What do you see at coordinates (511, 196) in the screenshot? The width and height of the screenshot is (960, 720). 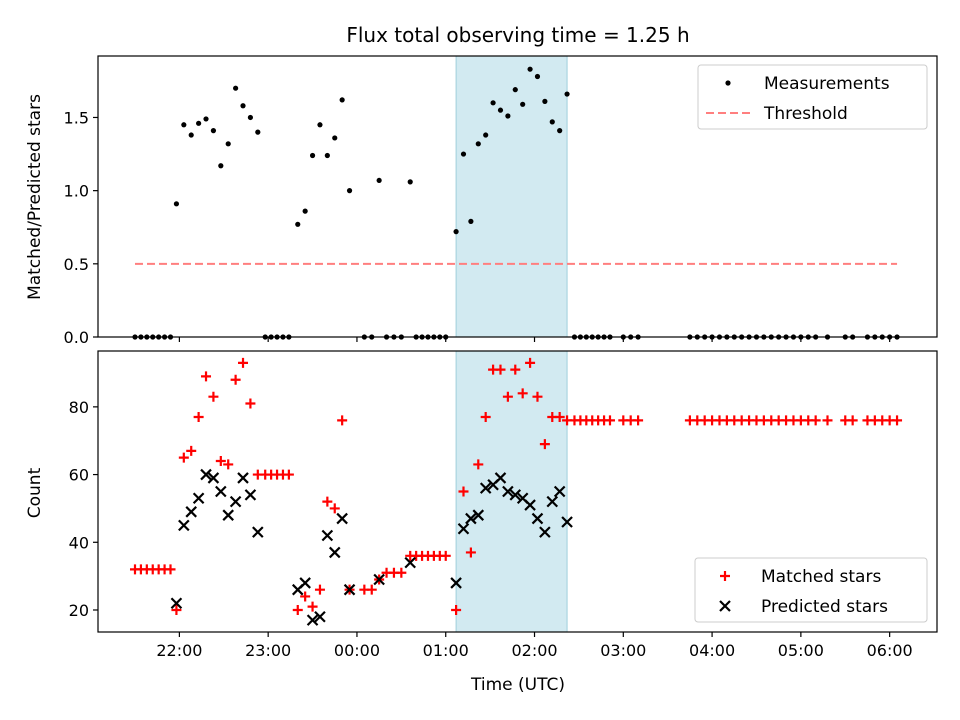 I see `highlighted-time-span` at bounding box center [511, 196].